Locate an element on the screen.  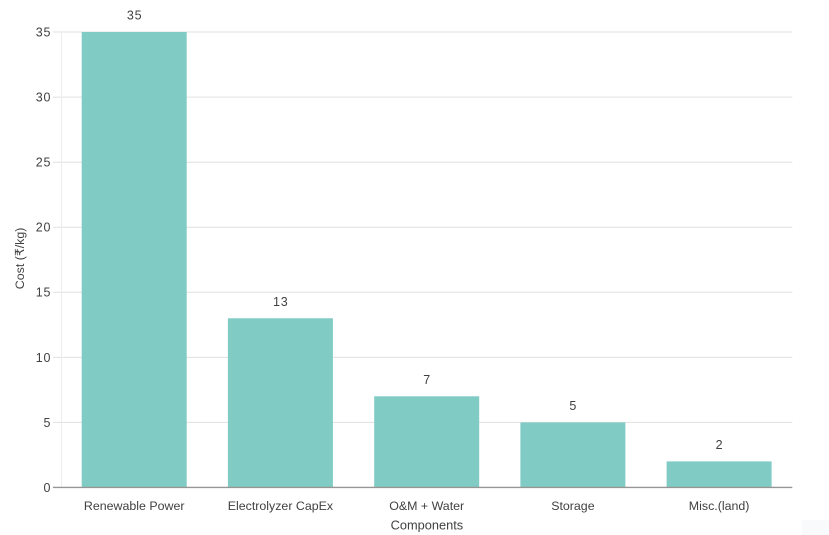
svg-text: Electrolyzer CapEx is located at coordinates (281, 506).